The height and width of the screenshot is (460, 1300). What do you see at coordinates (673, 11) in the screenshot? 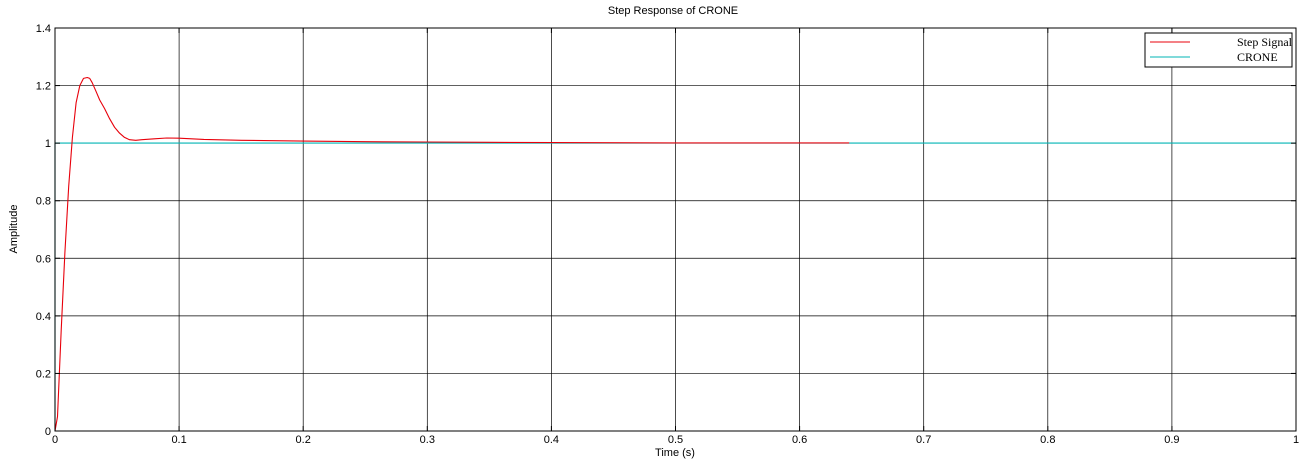
I see `chart-title: Step Response of CRONE` at bounding box center [673, 11].